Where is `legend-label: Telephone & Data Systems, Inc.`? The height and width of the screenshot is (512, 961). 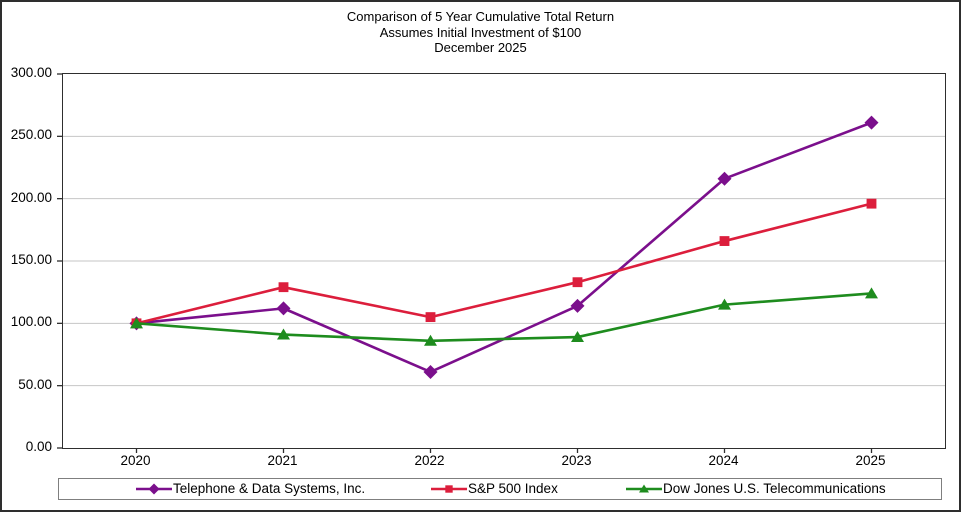
legend-label: Telephone & Data Systems, Inc. is located at coordinates (269, 488).